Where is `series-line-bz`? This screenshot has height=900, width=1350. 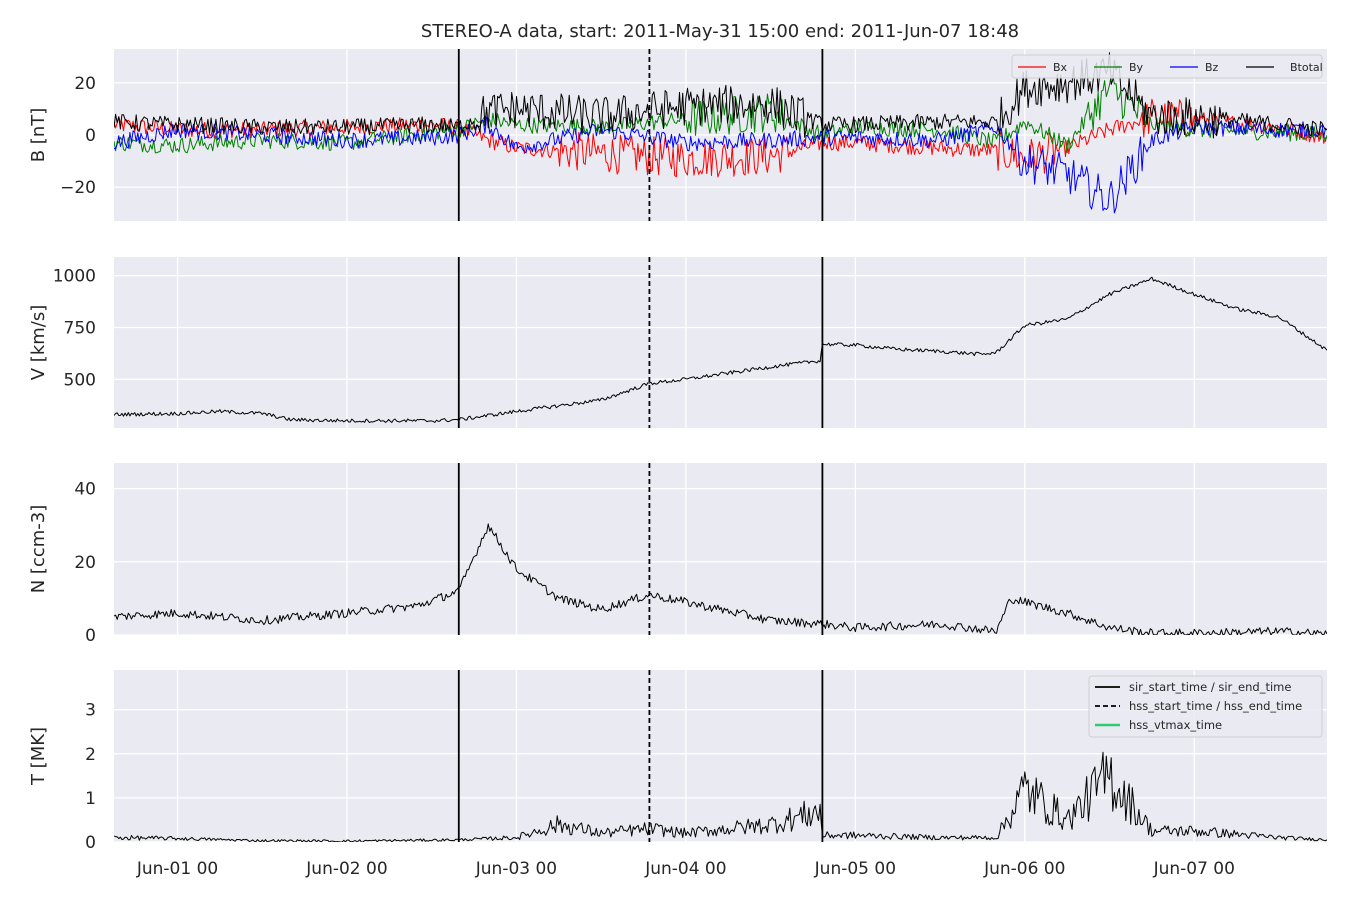 series-line-bz is located at coordinates (720, 165).